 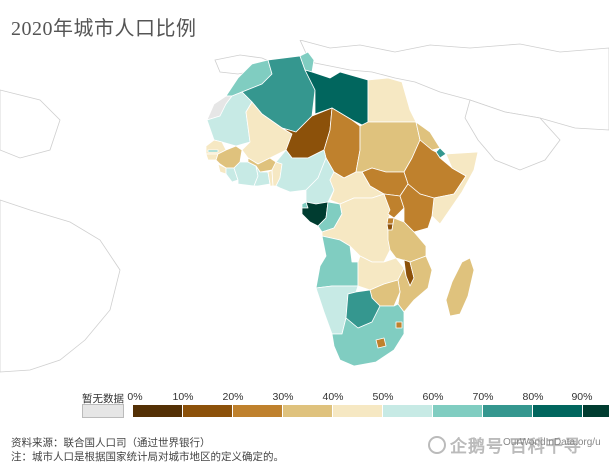 I want to click on watermark-text: 企鹅号 百科千寻, so click(x=516, y=446).